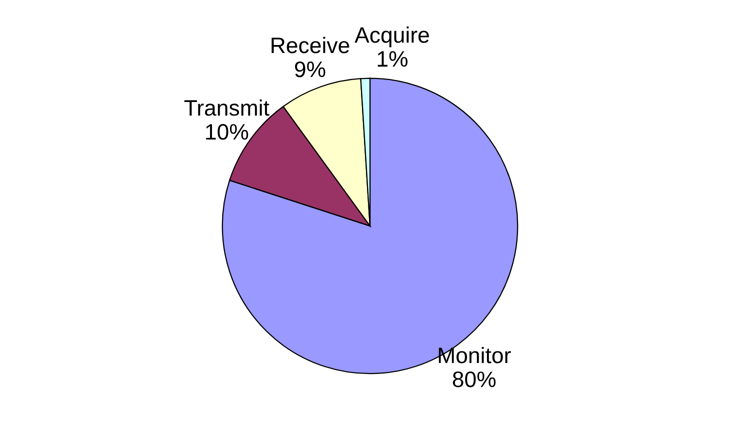 Image resolution: width=740 pixels, height=438 pixels. Describe the element at coordinates (474, 379) in the screenshot. I see `data-label: 80%` at that location.